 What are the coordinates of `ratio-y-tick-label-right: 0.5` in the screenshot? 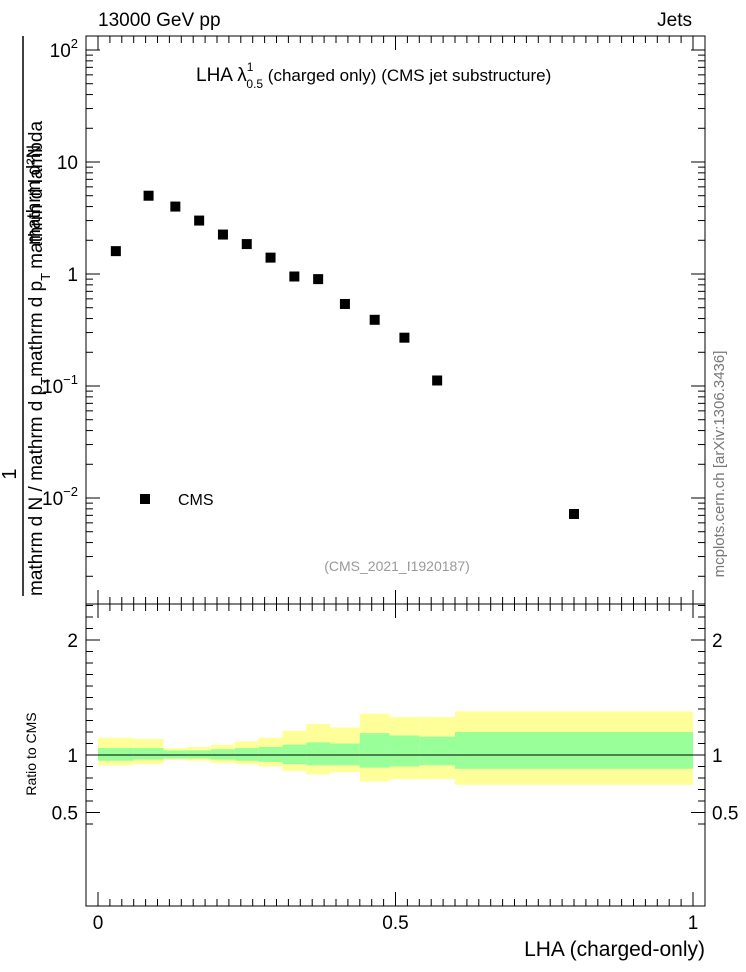 It's located at (725, 814).